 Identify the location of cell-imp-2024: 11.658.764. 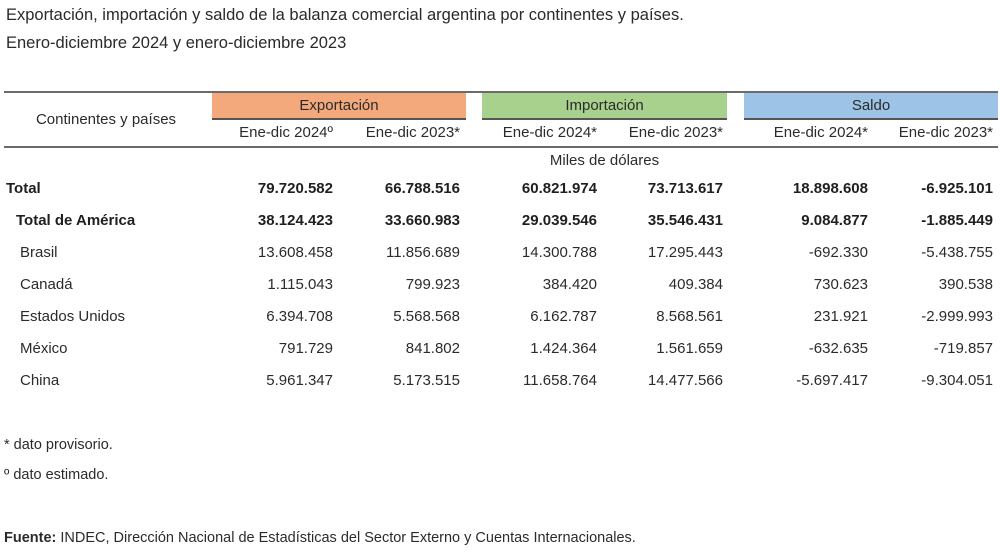
(560, 380).